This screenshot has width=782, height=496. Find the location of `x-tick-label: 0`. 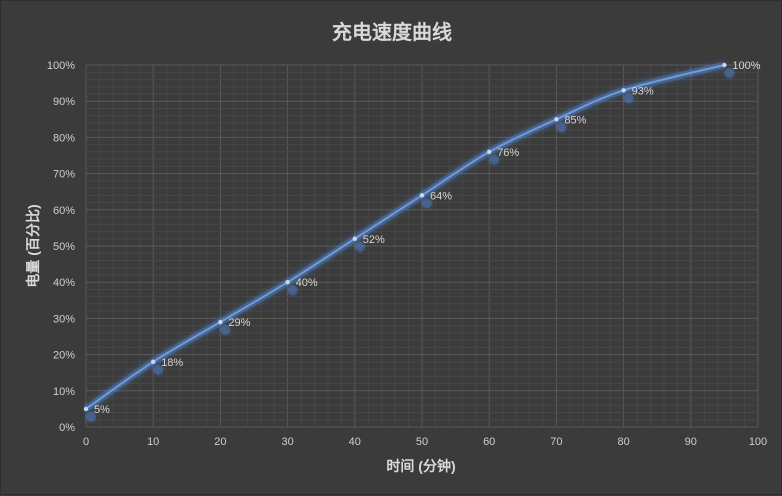

x-tick-label: 0 is located at coordinates (86, 442).